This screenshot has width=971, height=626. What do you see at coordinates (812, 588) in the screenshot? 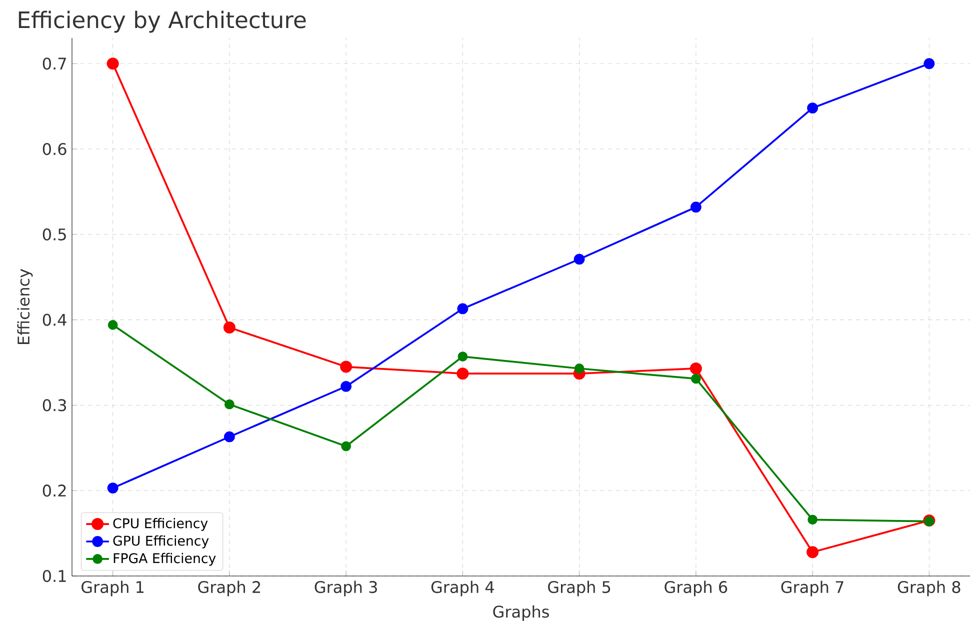
I see `x-tick-label: Graph 7` at bounding box center [812, 588].